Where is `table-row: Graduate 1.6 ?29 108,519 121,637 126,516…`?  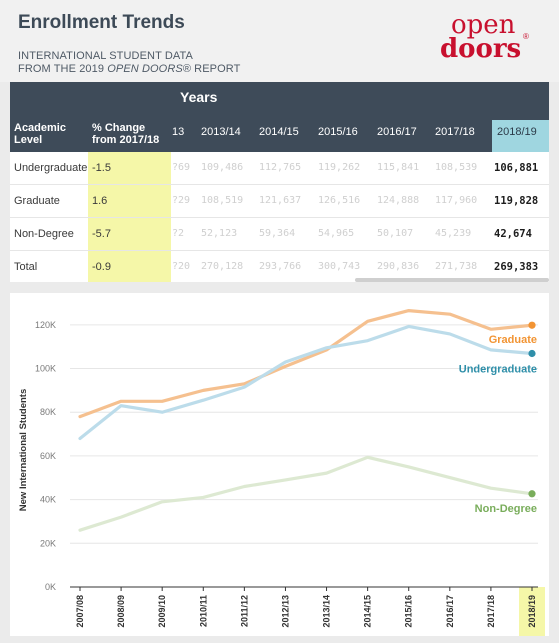
table-row: Graduate 1.6 ?29 108,519 121,637 126,516… is located at coordinates (279, 201).